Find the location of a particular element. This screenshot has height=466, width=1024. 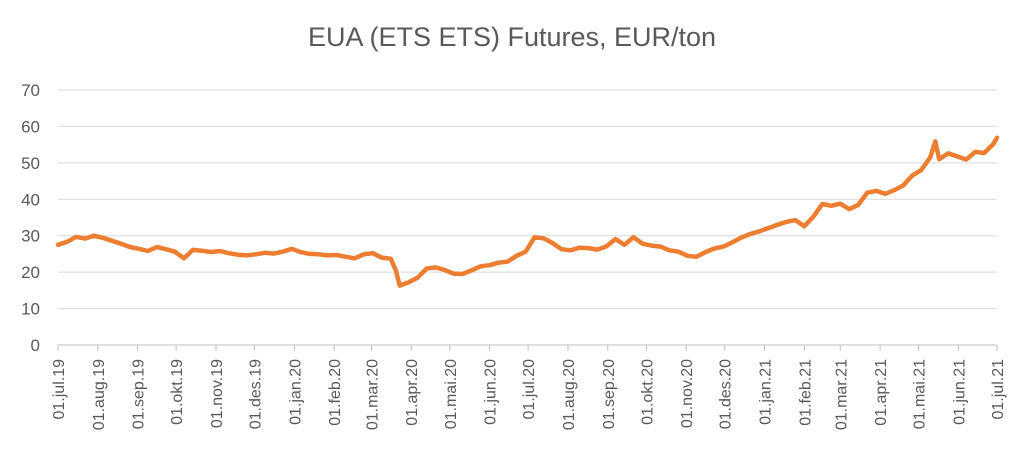

chart-title: EUA (ETS ETS) Futures, EUR/ton is located at coordinates (512, 37).